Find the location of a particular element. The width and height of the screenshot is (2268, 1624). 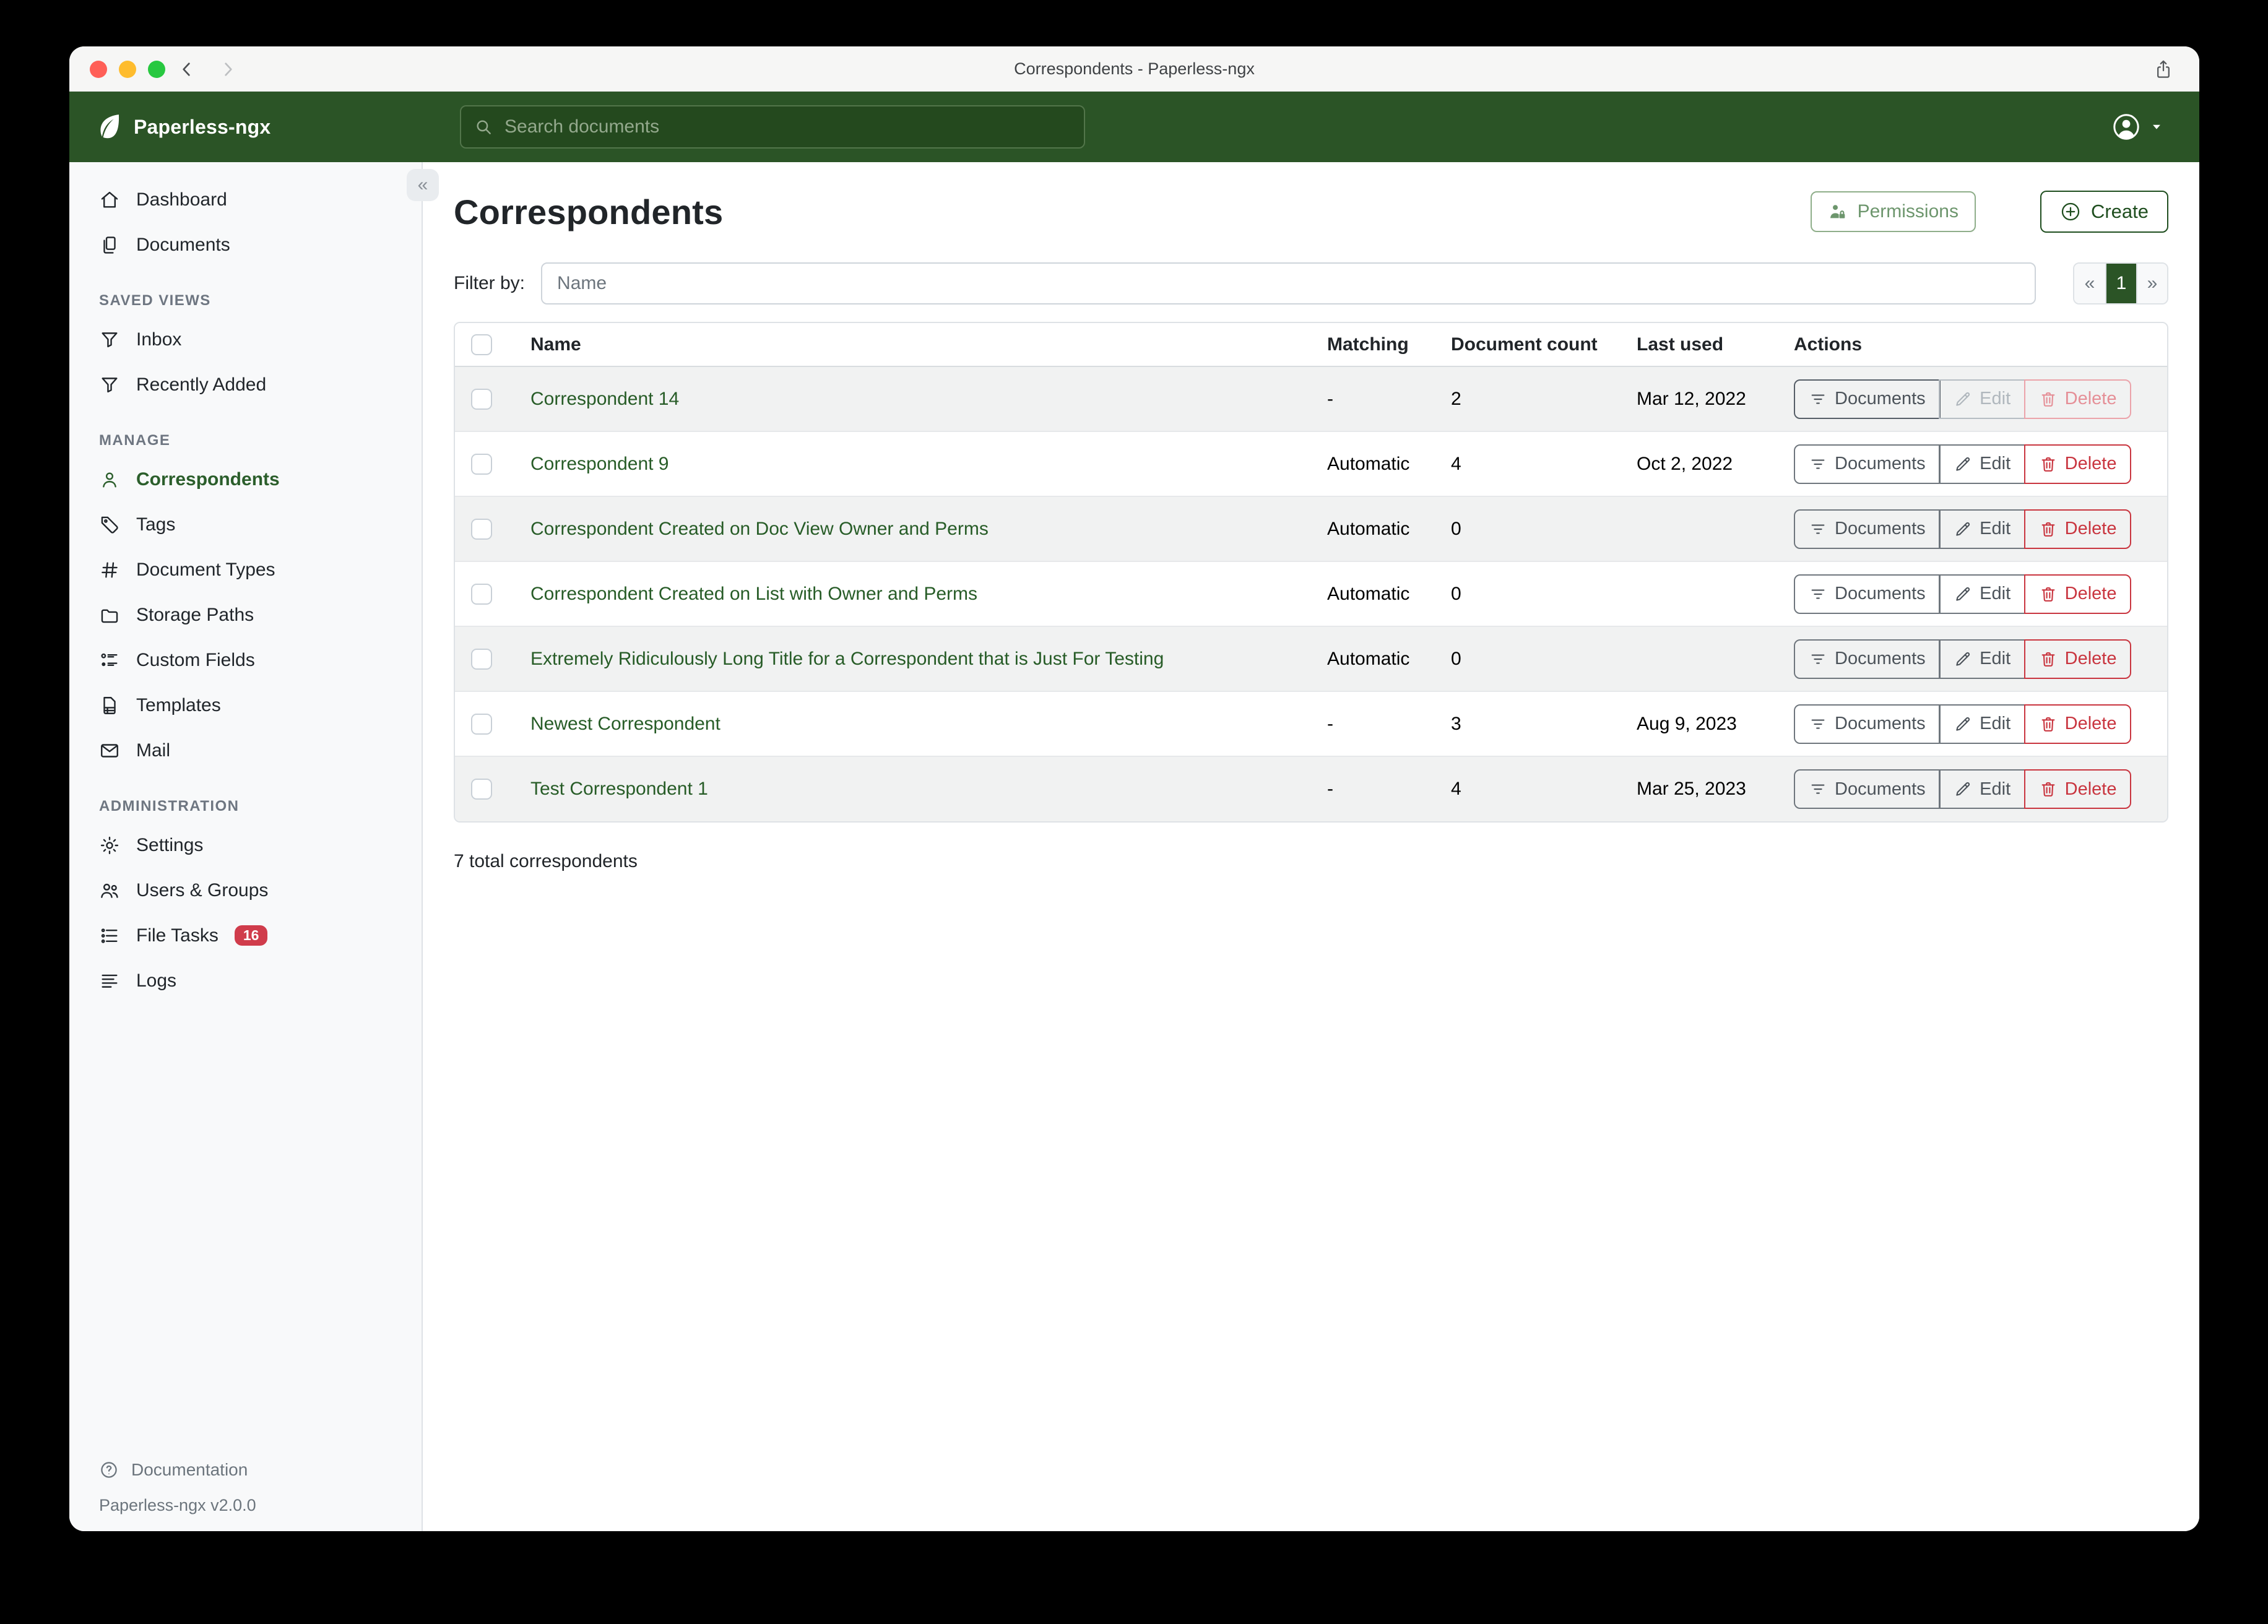

page-title: Correspondents is located at coordinates (589, 211).